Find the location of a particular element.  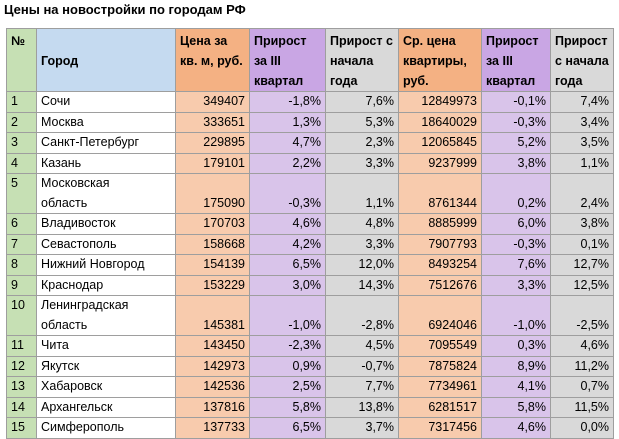

cell-price-sqm: 349407 is located at coordinates (212, 102).